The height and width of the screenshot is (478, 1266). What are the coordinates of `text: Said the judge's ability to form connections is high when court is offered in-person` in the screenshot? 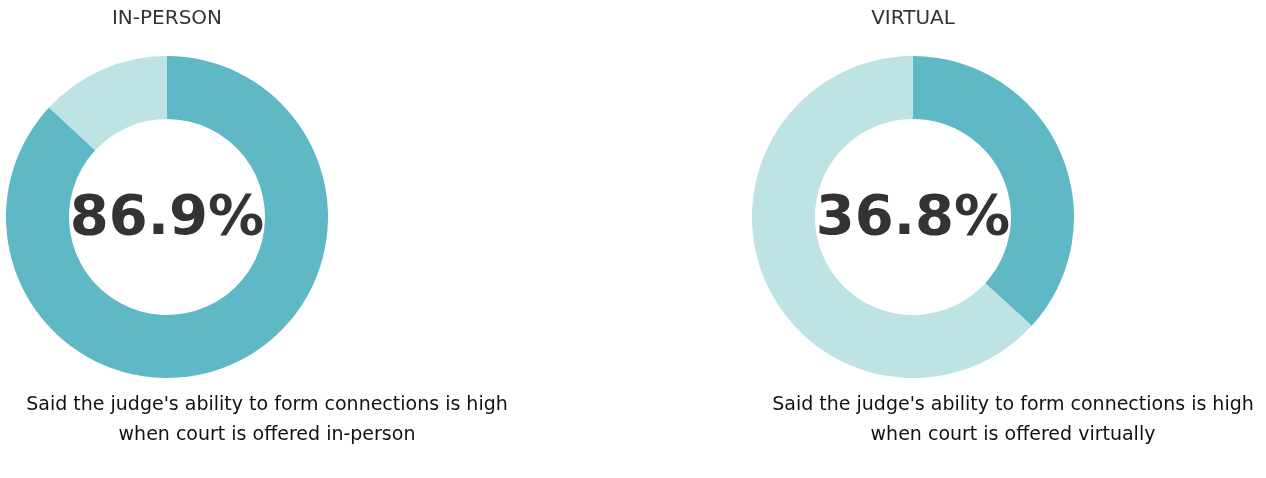 It's located at (267, 418).